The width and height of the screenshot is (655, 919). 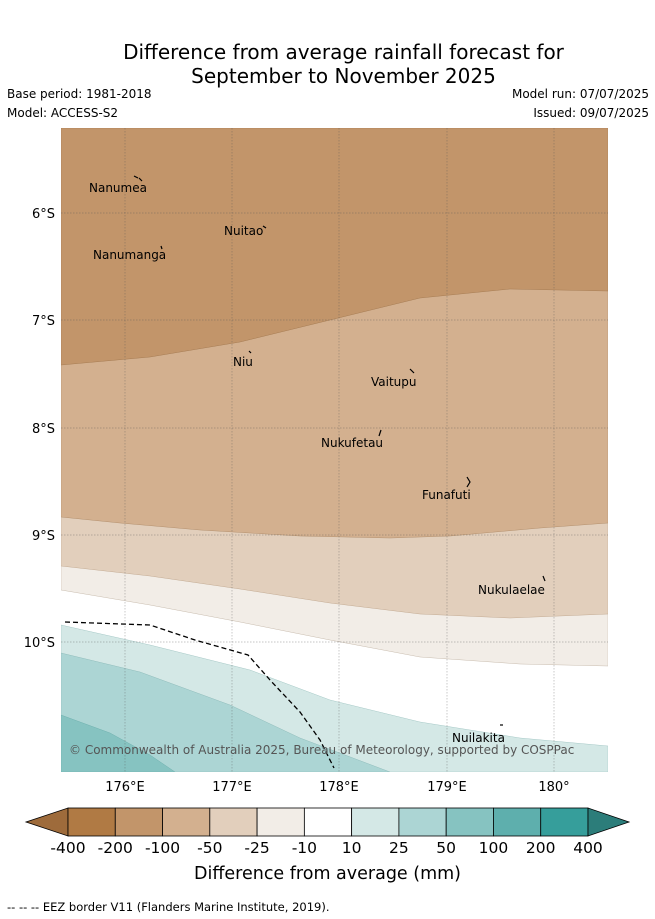 I want to click on island-nanumanga, so click(x=161, y=247).